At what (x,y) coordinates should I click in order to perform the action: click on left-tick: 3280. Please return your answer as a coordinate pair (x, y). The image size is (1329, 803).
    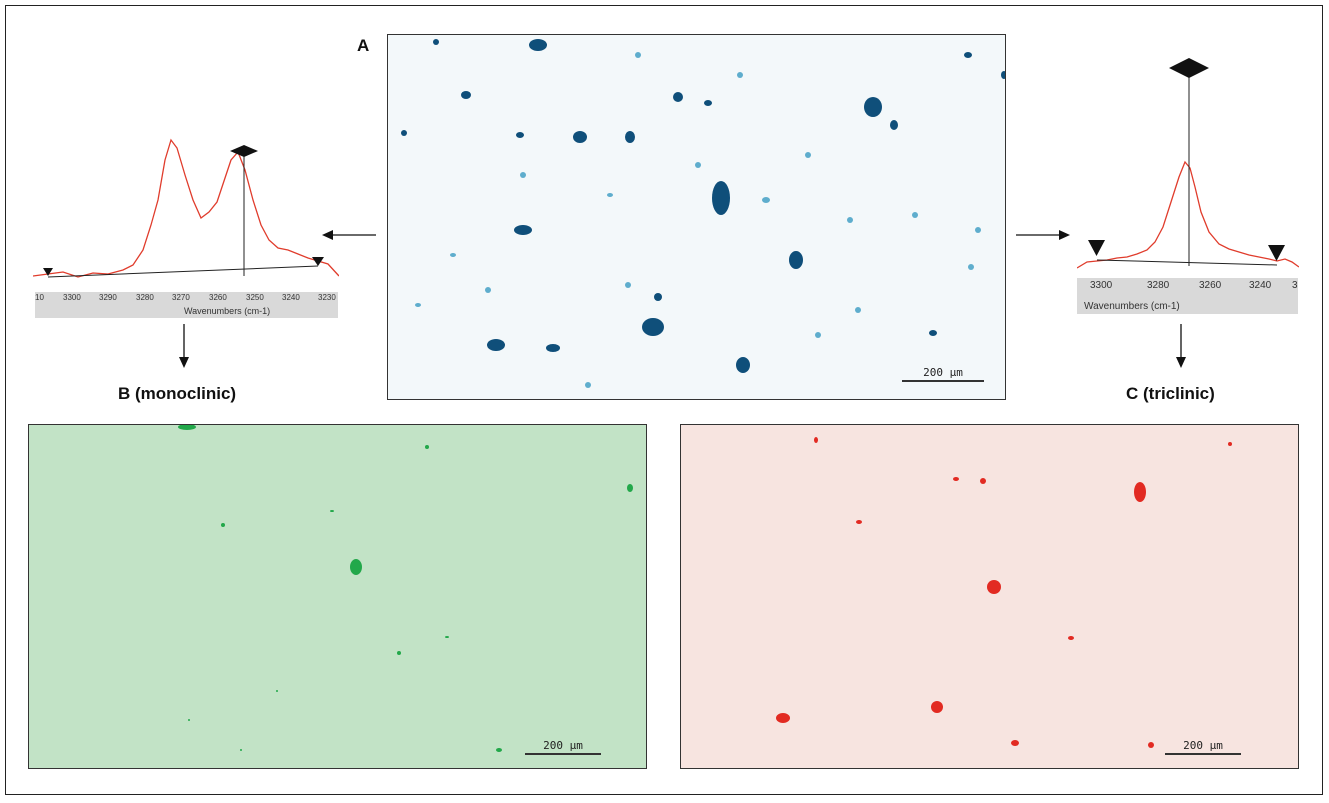
    Looking at the image, I should click on (145, 297).